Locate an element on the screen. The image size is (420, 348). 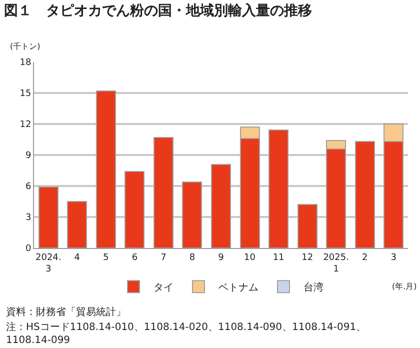
legend-label: タイ is located at coordinates (164, 288).